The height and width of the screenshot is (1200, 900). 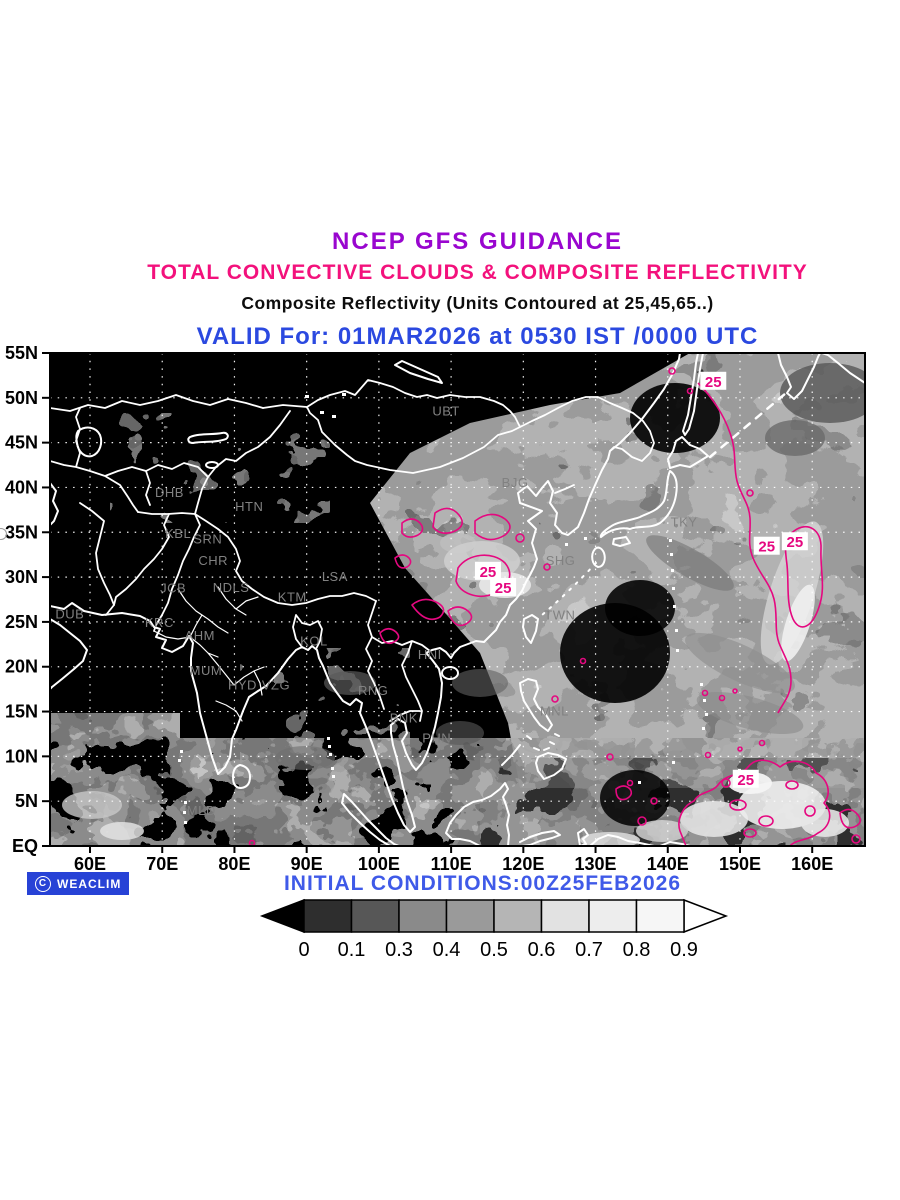 I want to click on himalaya-border, so click(x=285, y=559).